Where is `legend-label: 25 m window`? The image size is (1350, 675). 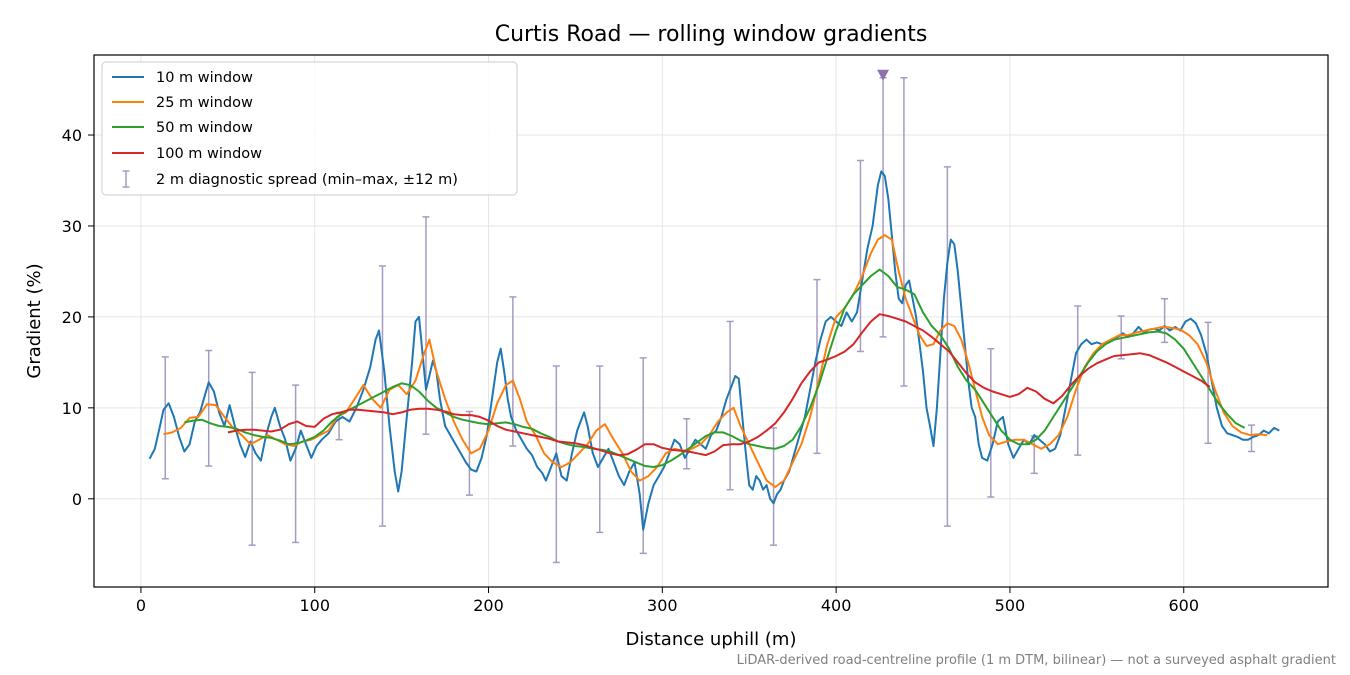
legend-label: 25 m window is located at coordinates (204, 103).